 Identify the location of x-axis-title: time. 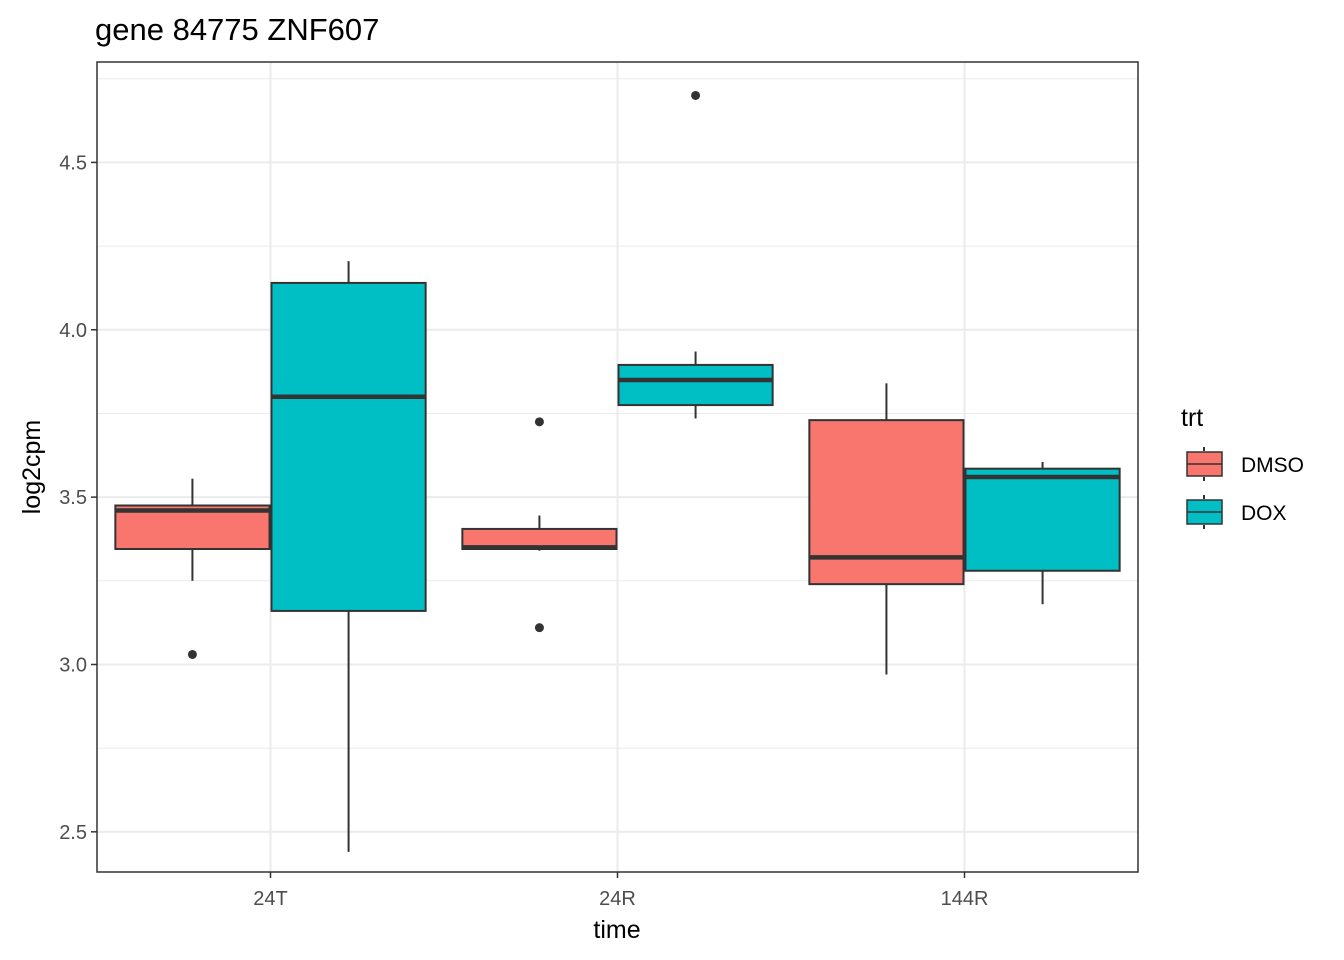
(616, 930).